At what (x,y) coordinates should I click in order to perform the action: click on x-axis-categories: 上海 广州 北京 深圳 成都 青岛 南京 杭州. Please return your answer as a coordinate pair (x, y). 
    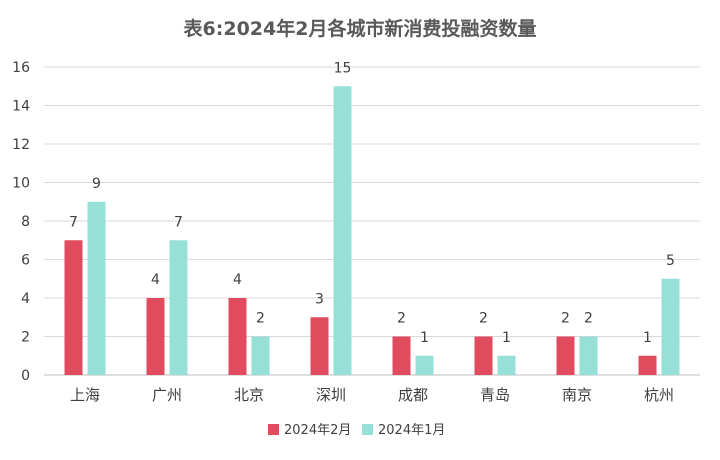
    Looking at the image, I should click on (372, 395).